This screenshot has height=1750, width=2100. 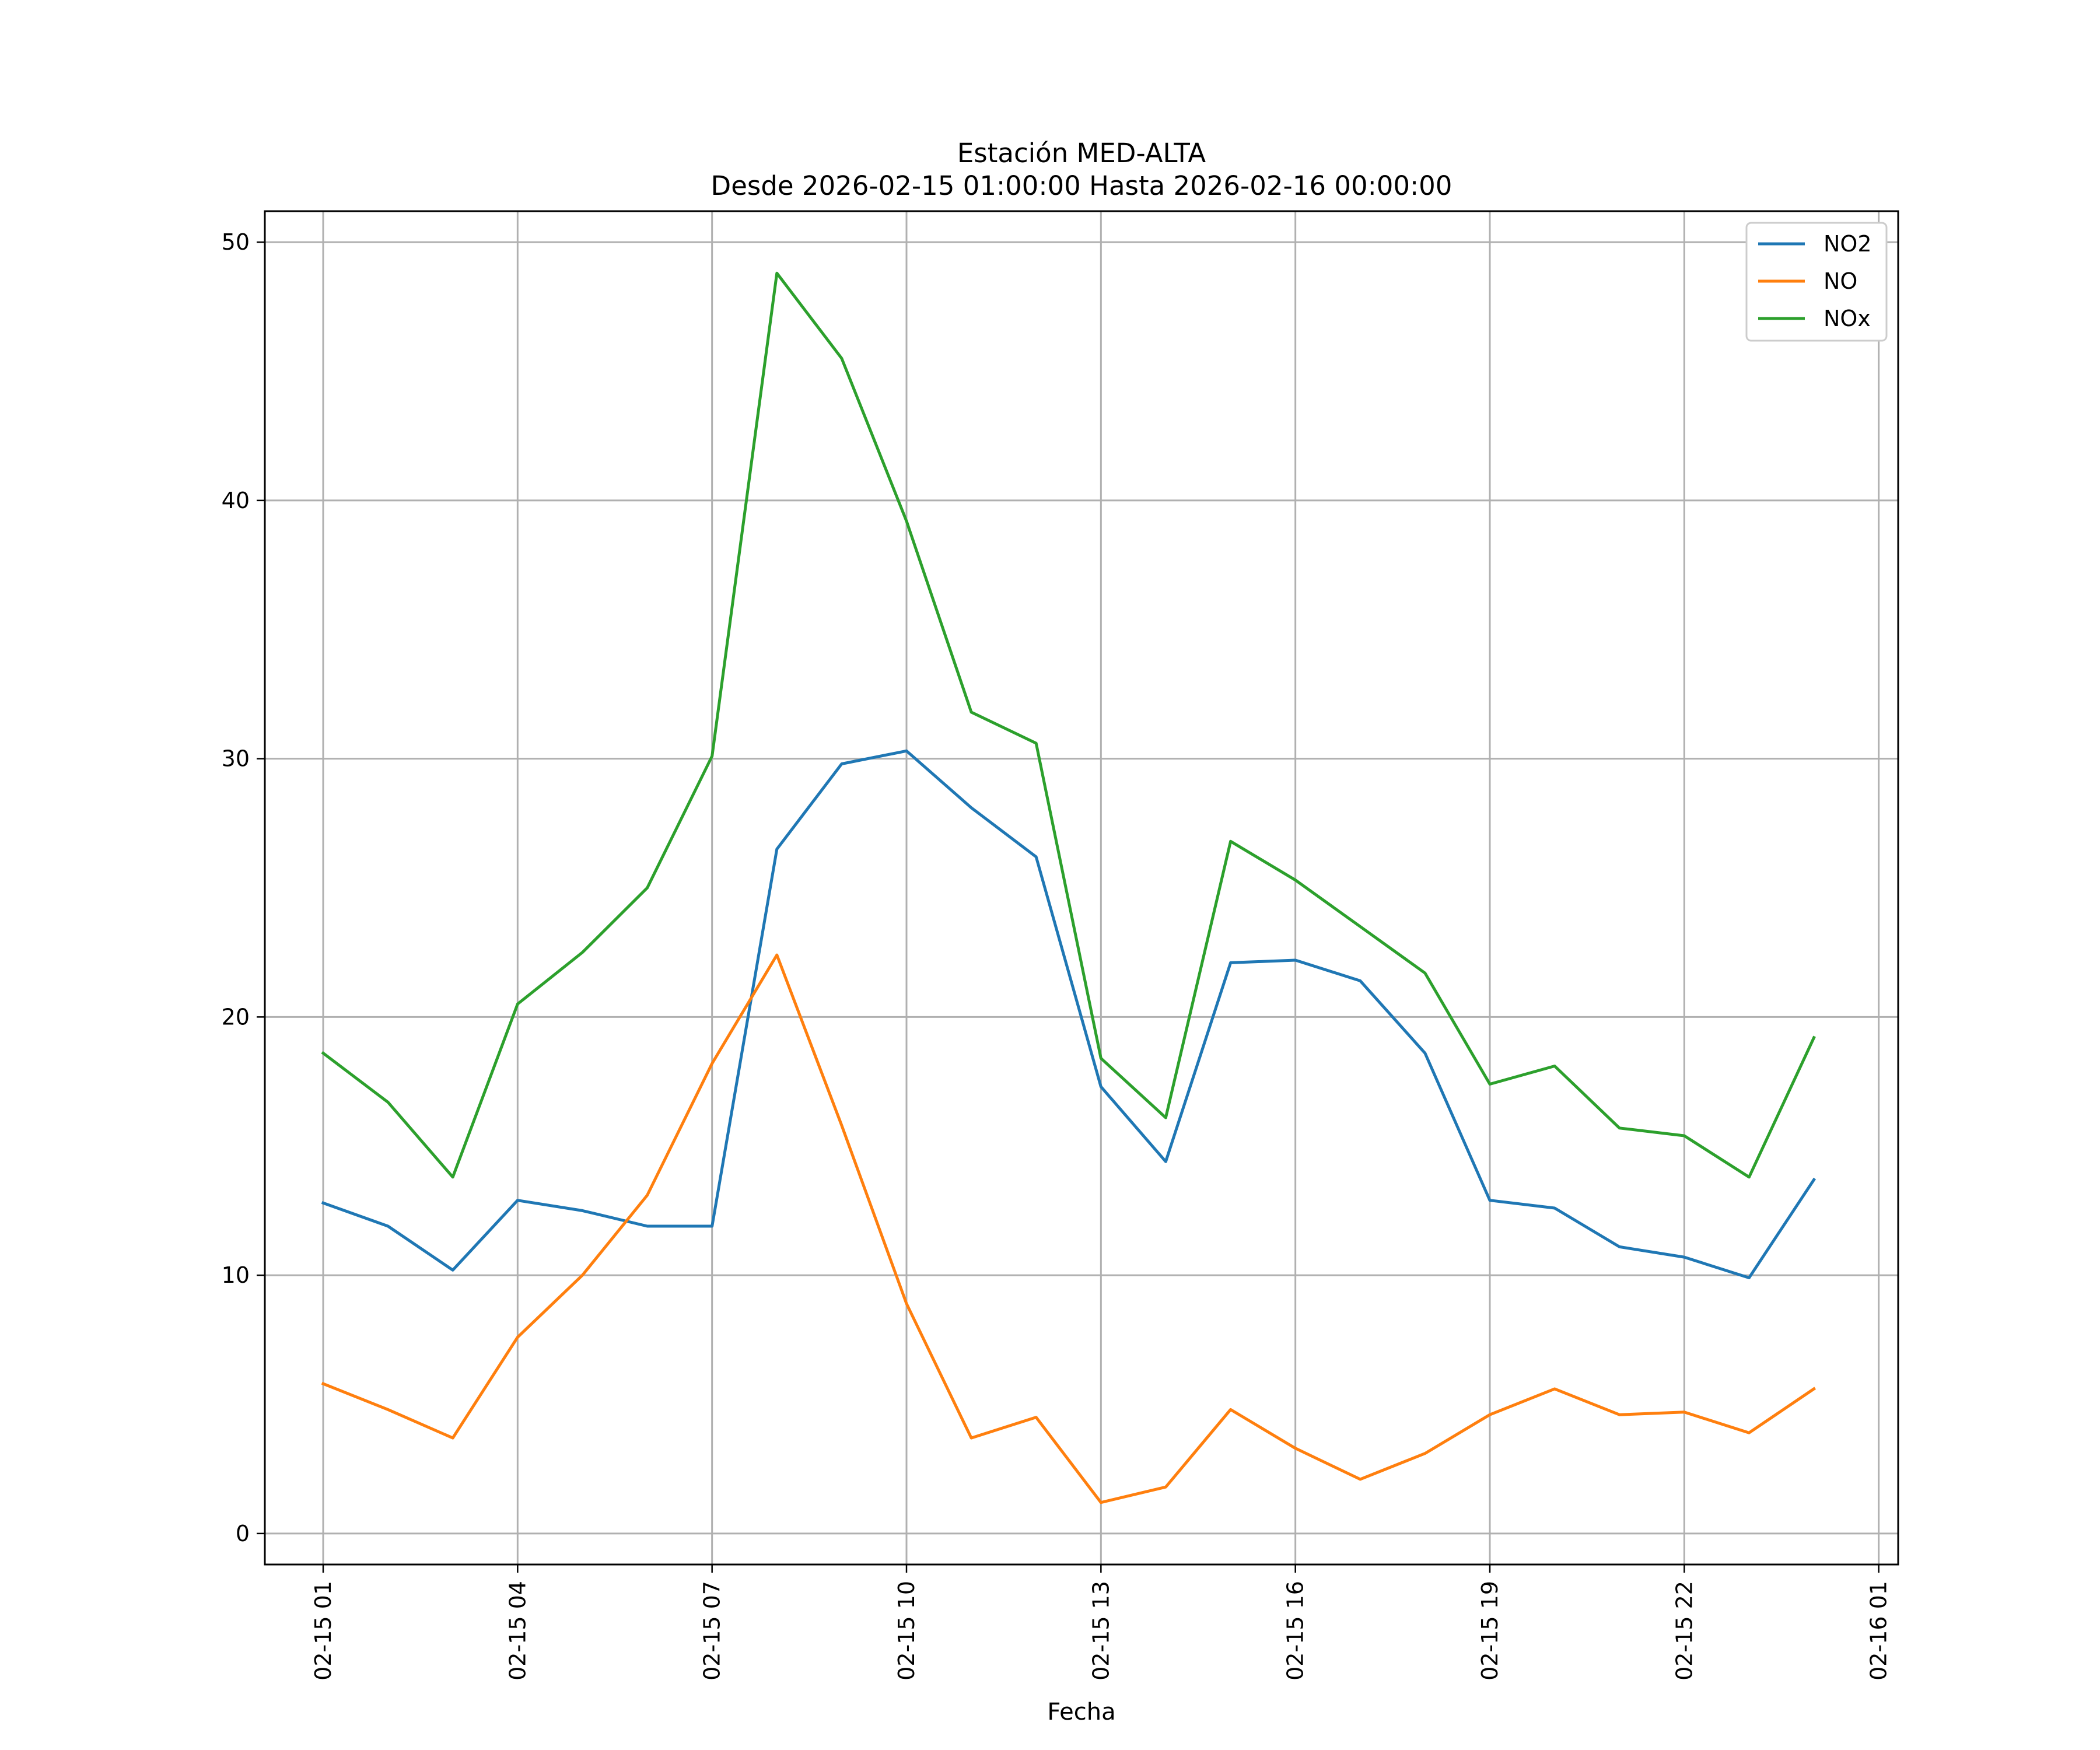 I want to click on y-tick-label: 40, so click(x=236, y=501).